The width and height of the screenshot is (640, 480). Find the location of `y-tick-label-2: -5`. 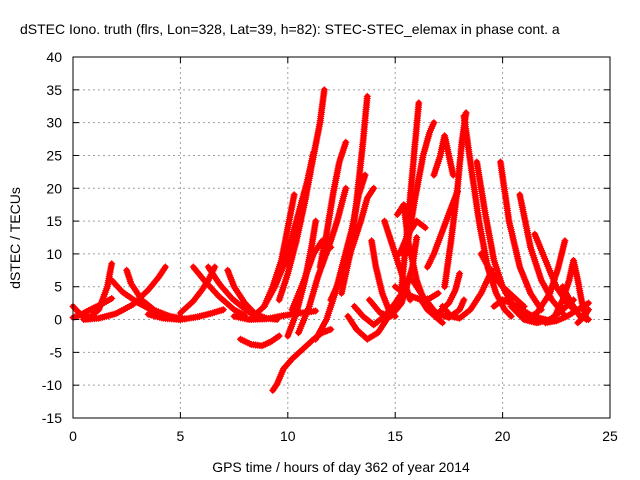

y-tick-label-2: -5 is located at coordinates (56, 352).